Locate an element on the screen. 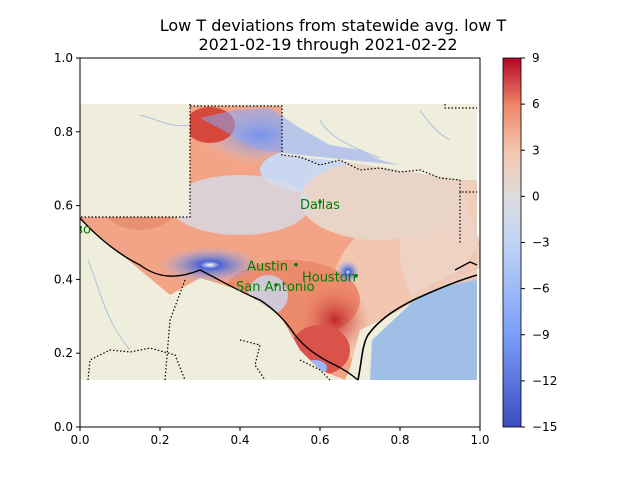 This screenshot has height=480, width=640. colorbar-tick-label: −6 is located at coordinates (541, 289).